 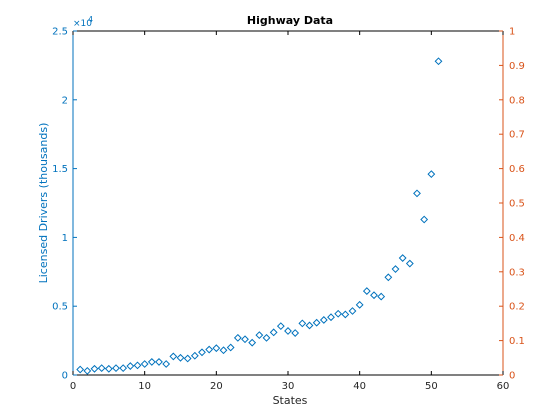 I want to click on y-axis-multiplier-base: ×10, so click(x=82, y=24).